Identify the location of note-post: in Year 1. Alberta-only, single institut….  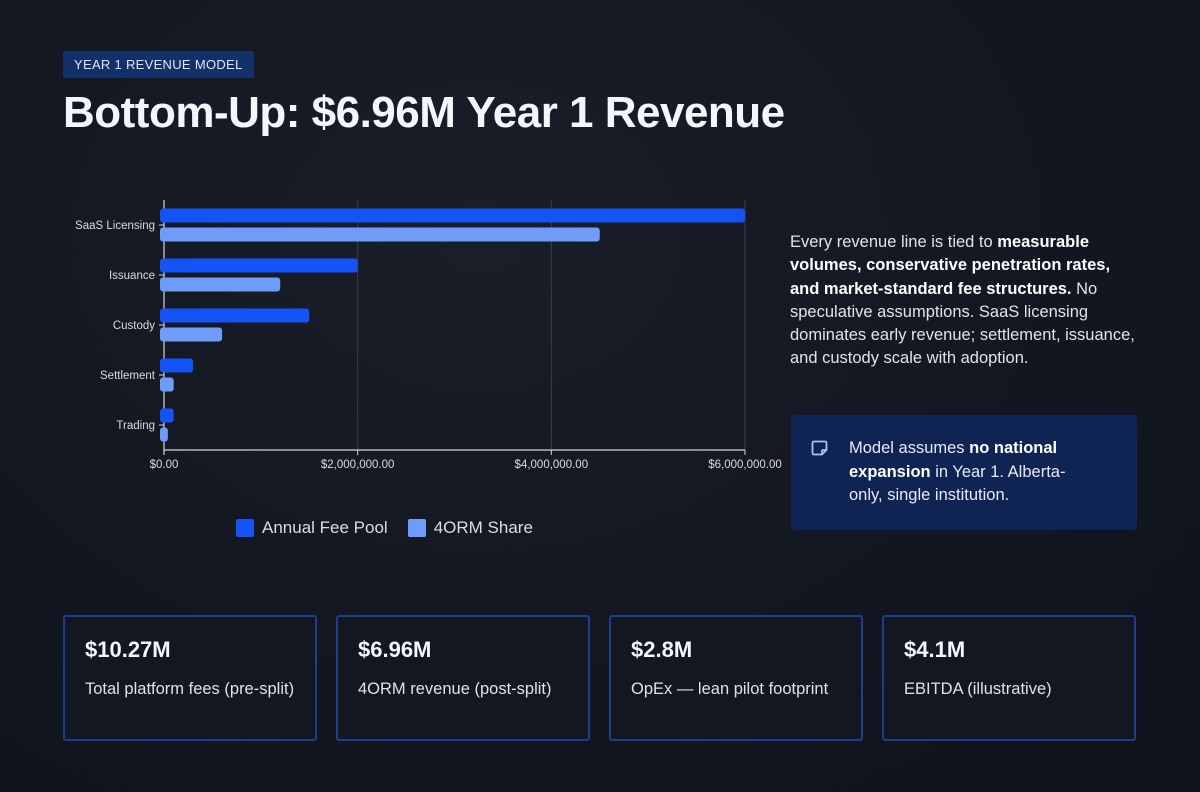
(957, 483).